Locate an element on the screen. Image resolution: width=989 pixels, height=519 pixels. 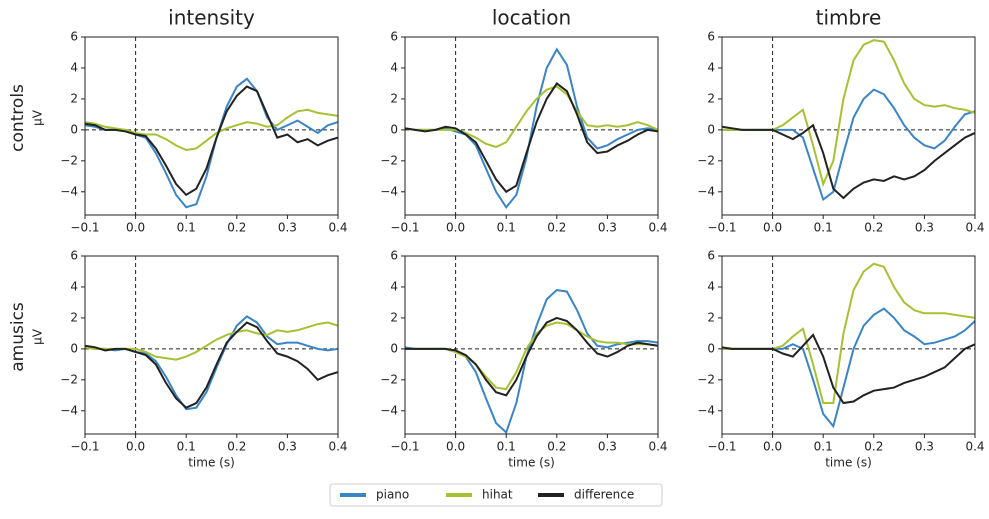
legend-label: difference is located at coordinates (604, 495).